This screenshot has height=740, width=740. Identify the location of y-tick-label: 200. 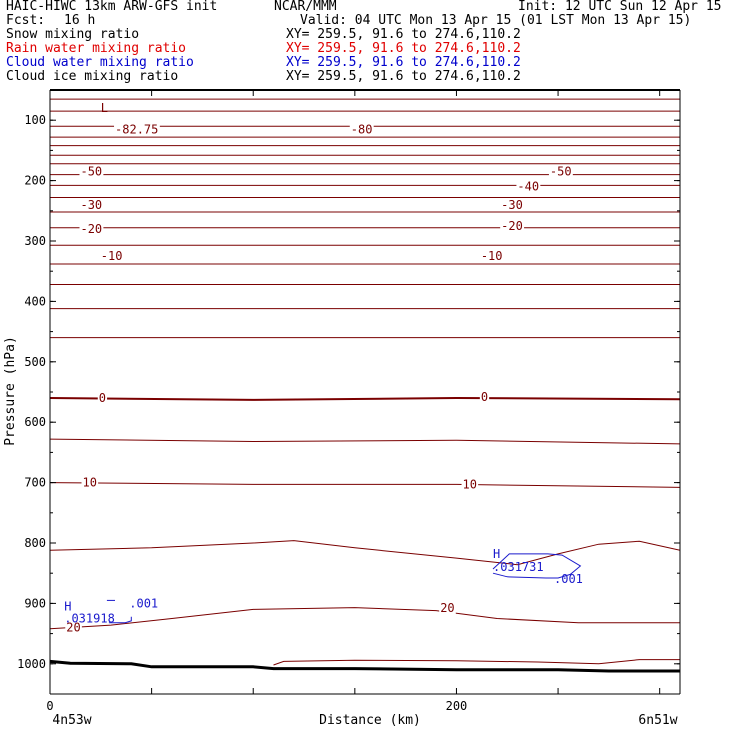
(35, 181).